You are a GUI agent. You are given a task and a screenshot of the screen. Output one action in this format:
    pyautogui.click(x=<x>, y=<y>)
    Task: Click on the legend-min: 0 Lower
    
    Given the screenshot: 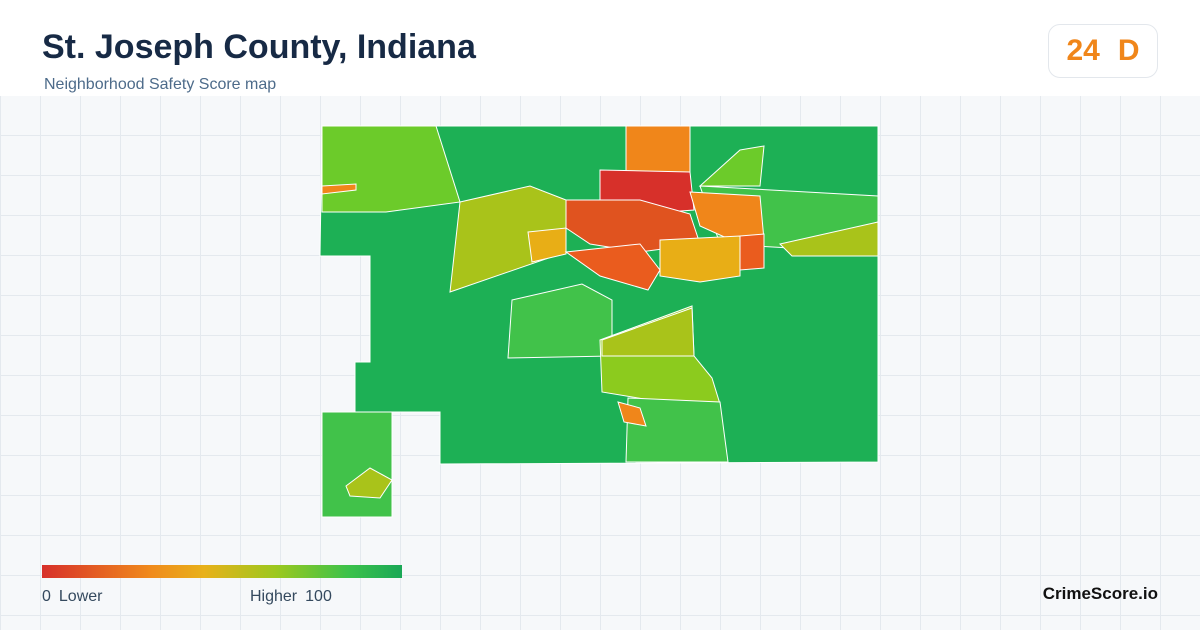 What is the action you would take?
    pyautogui.click(x=72, y=597)
    